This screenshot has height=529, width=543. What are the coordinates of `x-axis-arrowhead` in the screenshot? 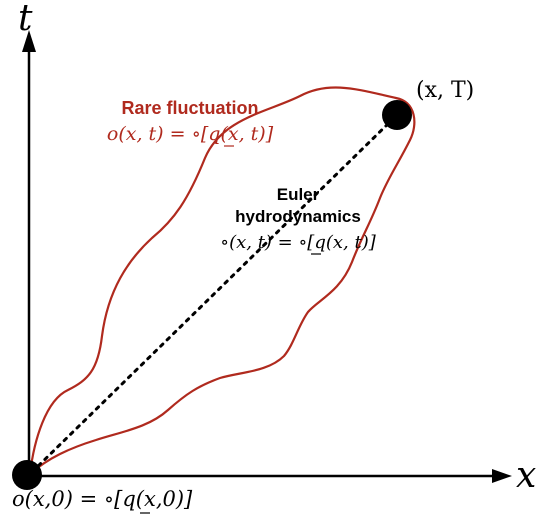 It's located at (502, 476).